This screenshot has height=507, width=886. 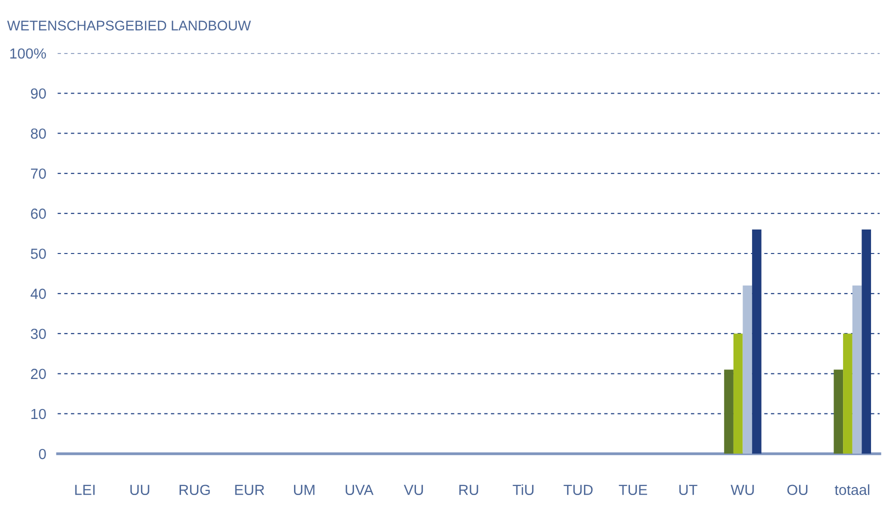 What do you see at coordinates (633, 490) in the screenshot?
I see `x-tick-label: TUE` at bounding box center [633, 490].